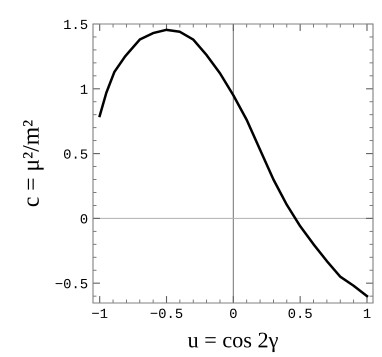 This screenshot has width=382, height=357. I want to click on x-tick-label: −0.5, so click(166, 313).